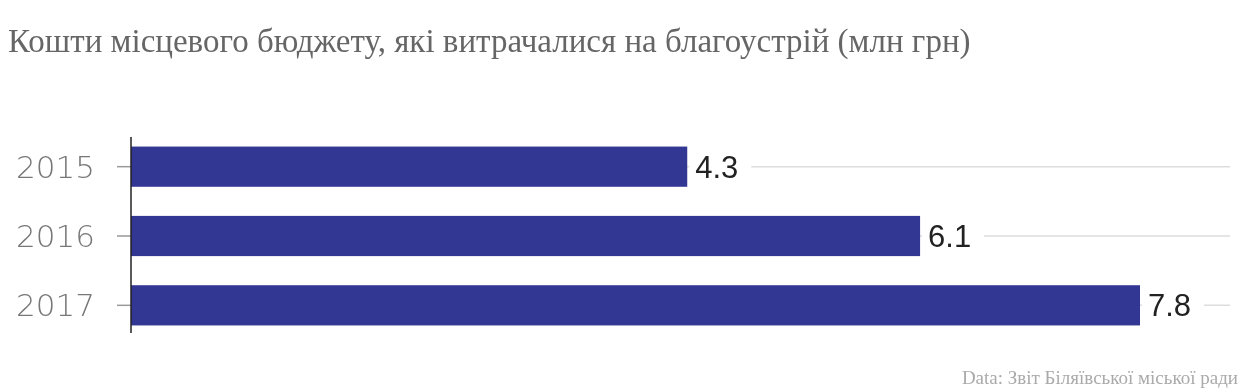  Describe the element at coordinates (1170, 306) in the screenshot. I see `data-label: 7.8` at that location.